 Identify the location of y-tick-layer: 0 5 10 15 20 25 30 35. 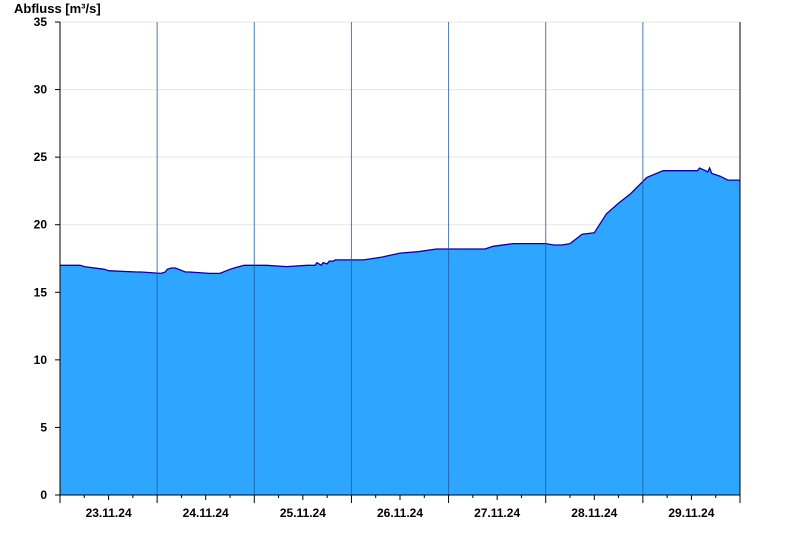
(47, 258).